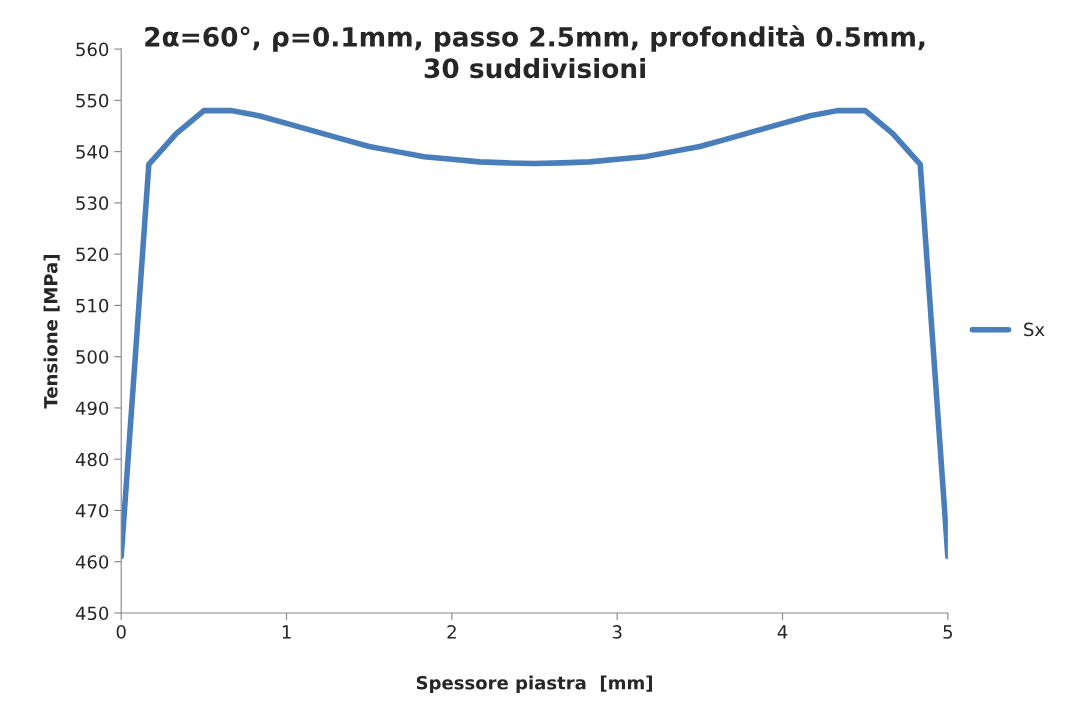 Image resolution: width=1092 pixels, height=722 pixels. I want to click on y-tick-label: 520, so click(92, 254).